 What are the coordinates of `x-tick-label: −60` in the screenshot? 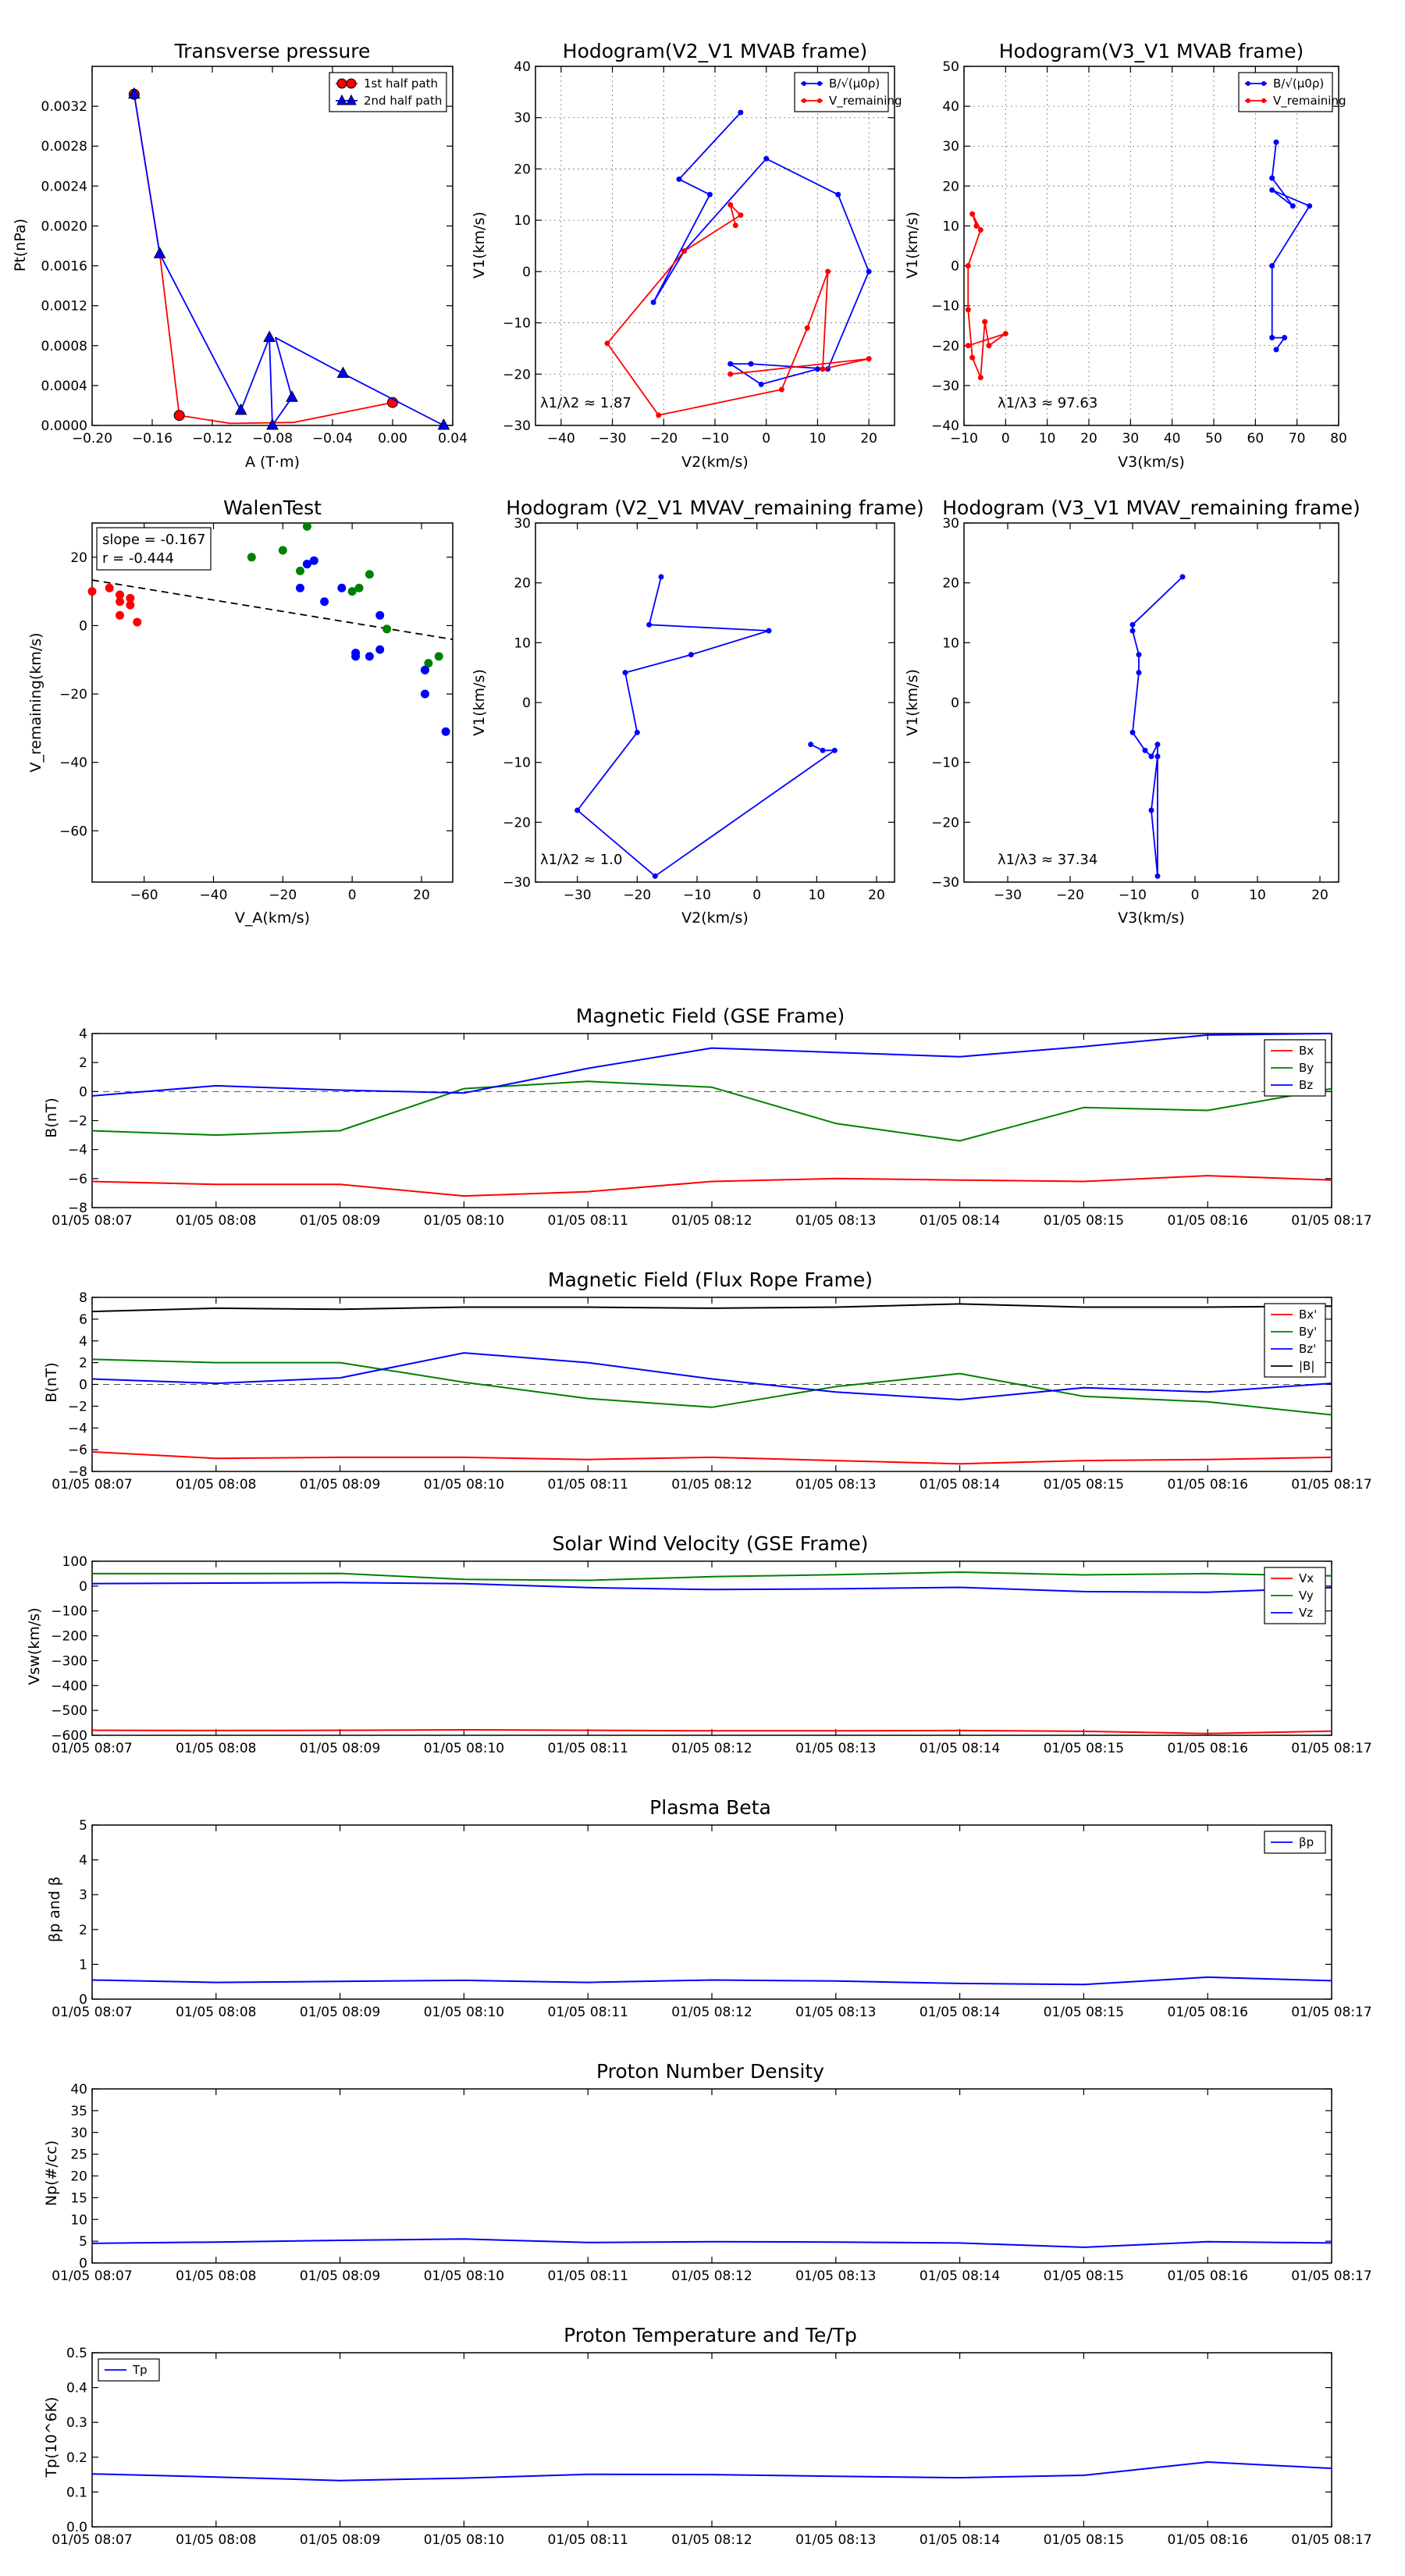 It's located at (144, 895).